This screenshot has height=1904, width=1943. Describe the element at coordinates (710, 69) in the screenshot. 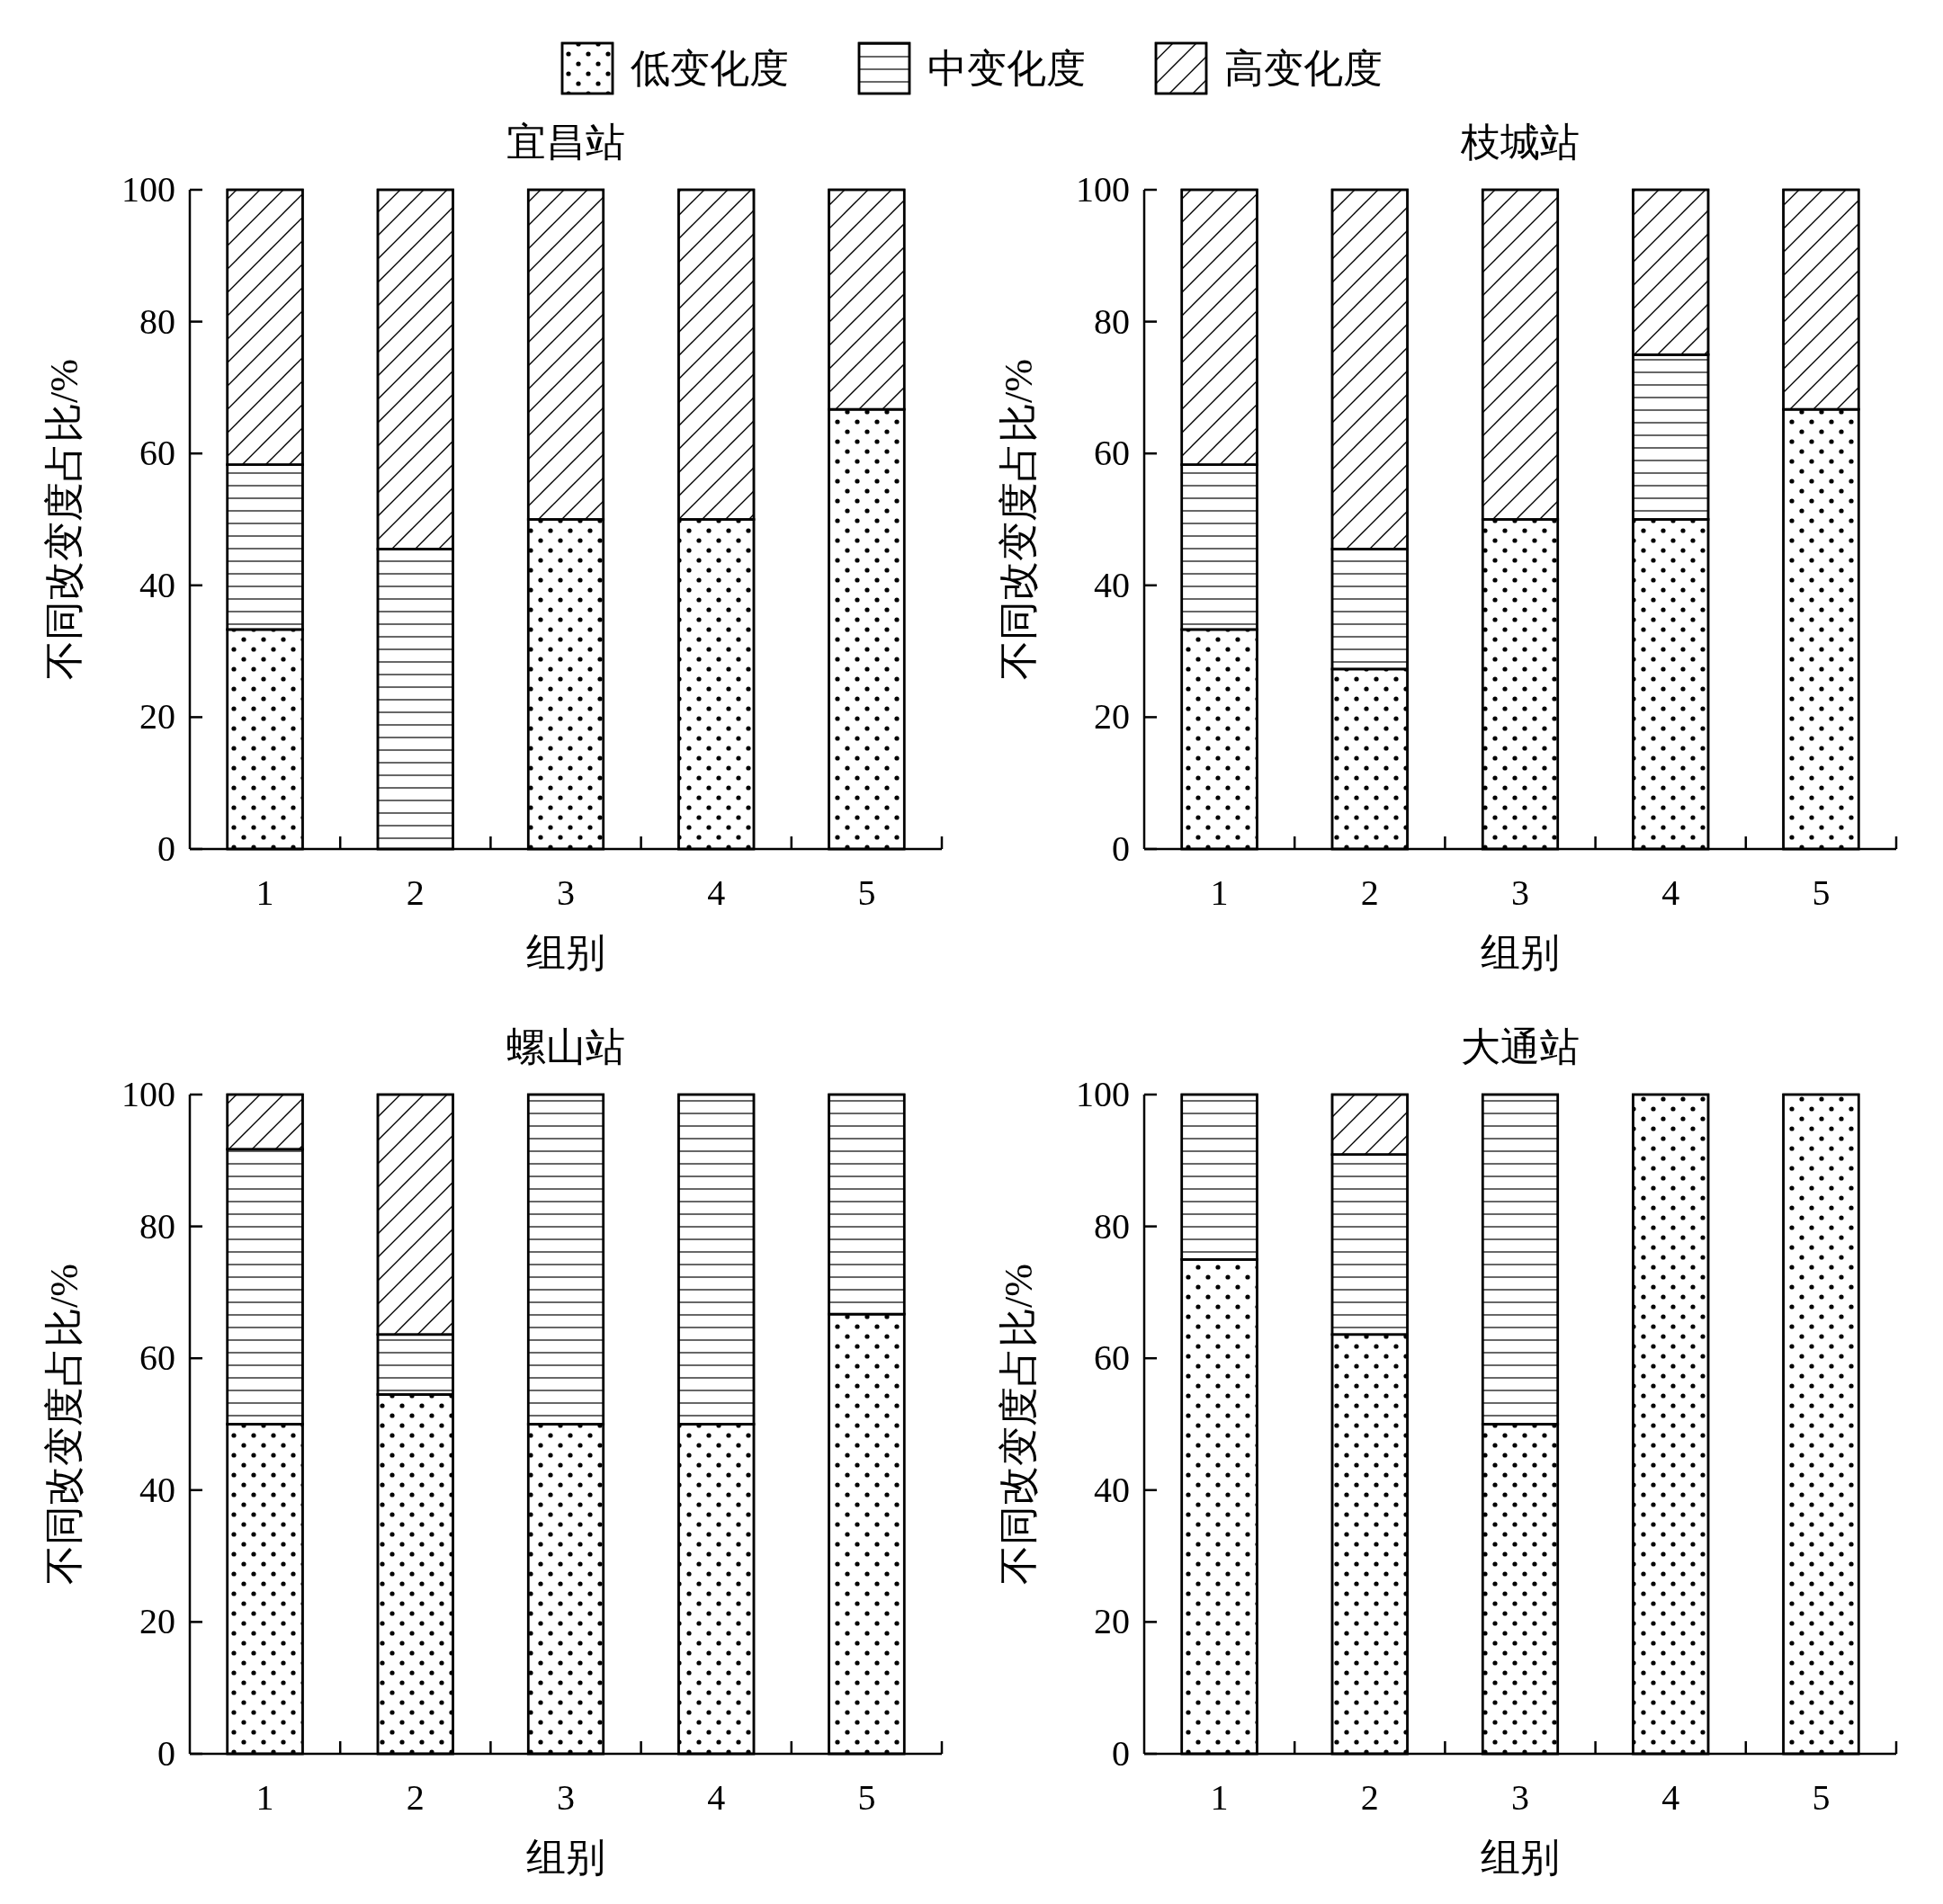

I see `legend-label: 低变化度` at that location.